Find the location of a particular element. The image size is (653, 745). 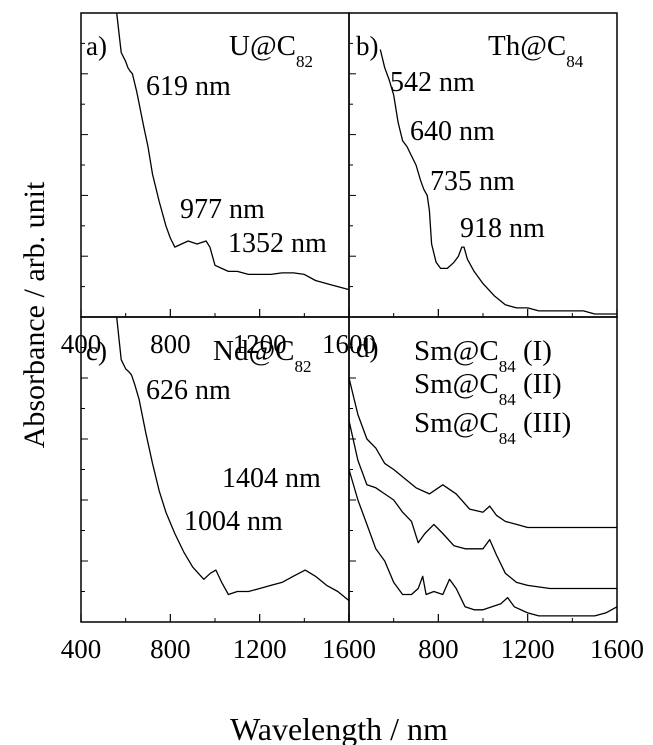

x-tick-label: 400 is located at coordinates (81, 649).